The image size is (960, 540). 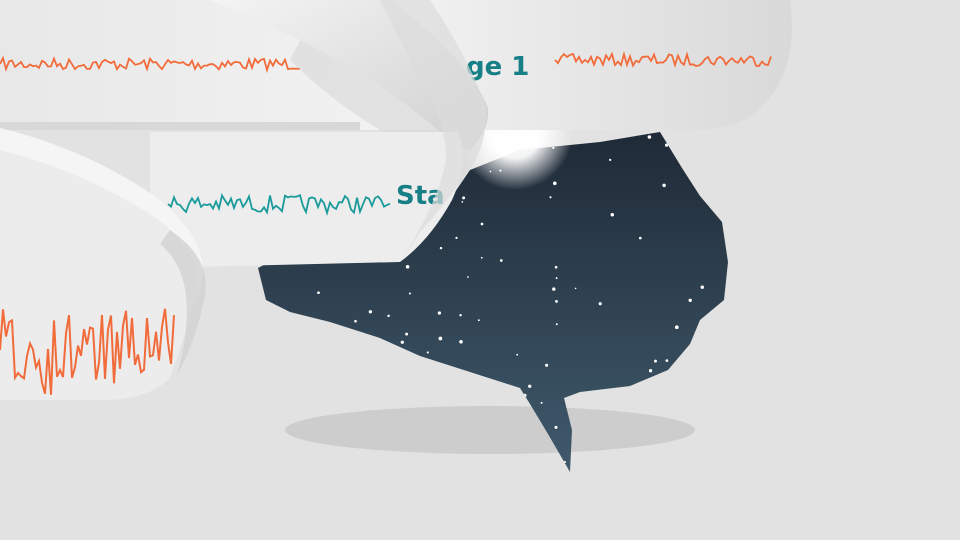 I want to click on top-strip-label: ge 1, so click(x=497, y=67).